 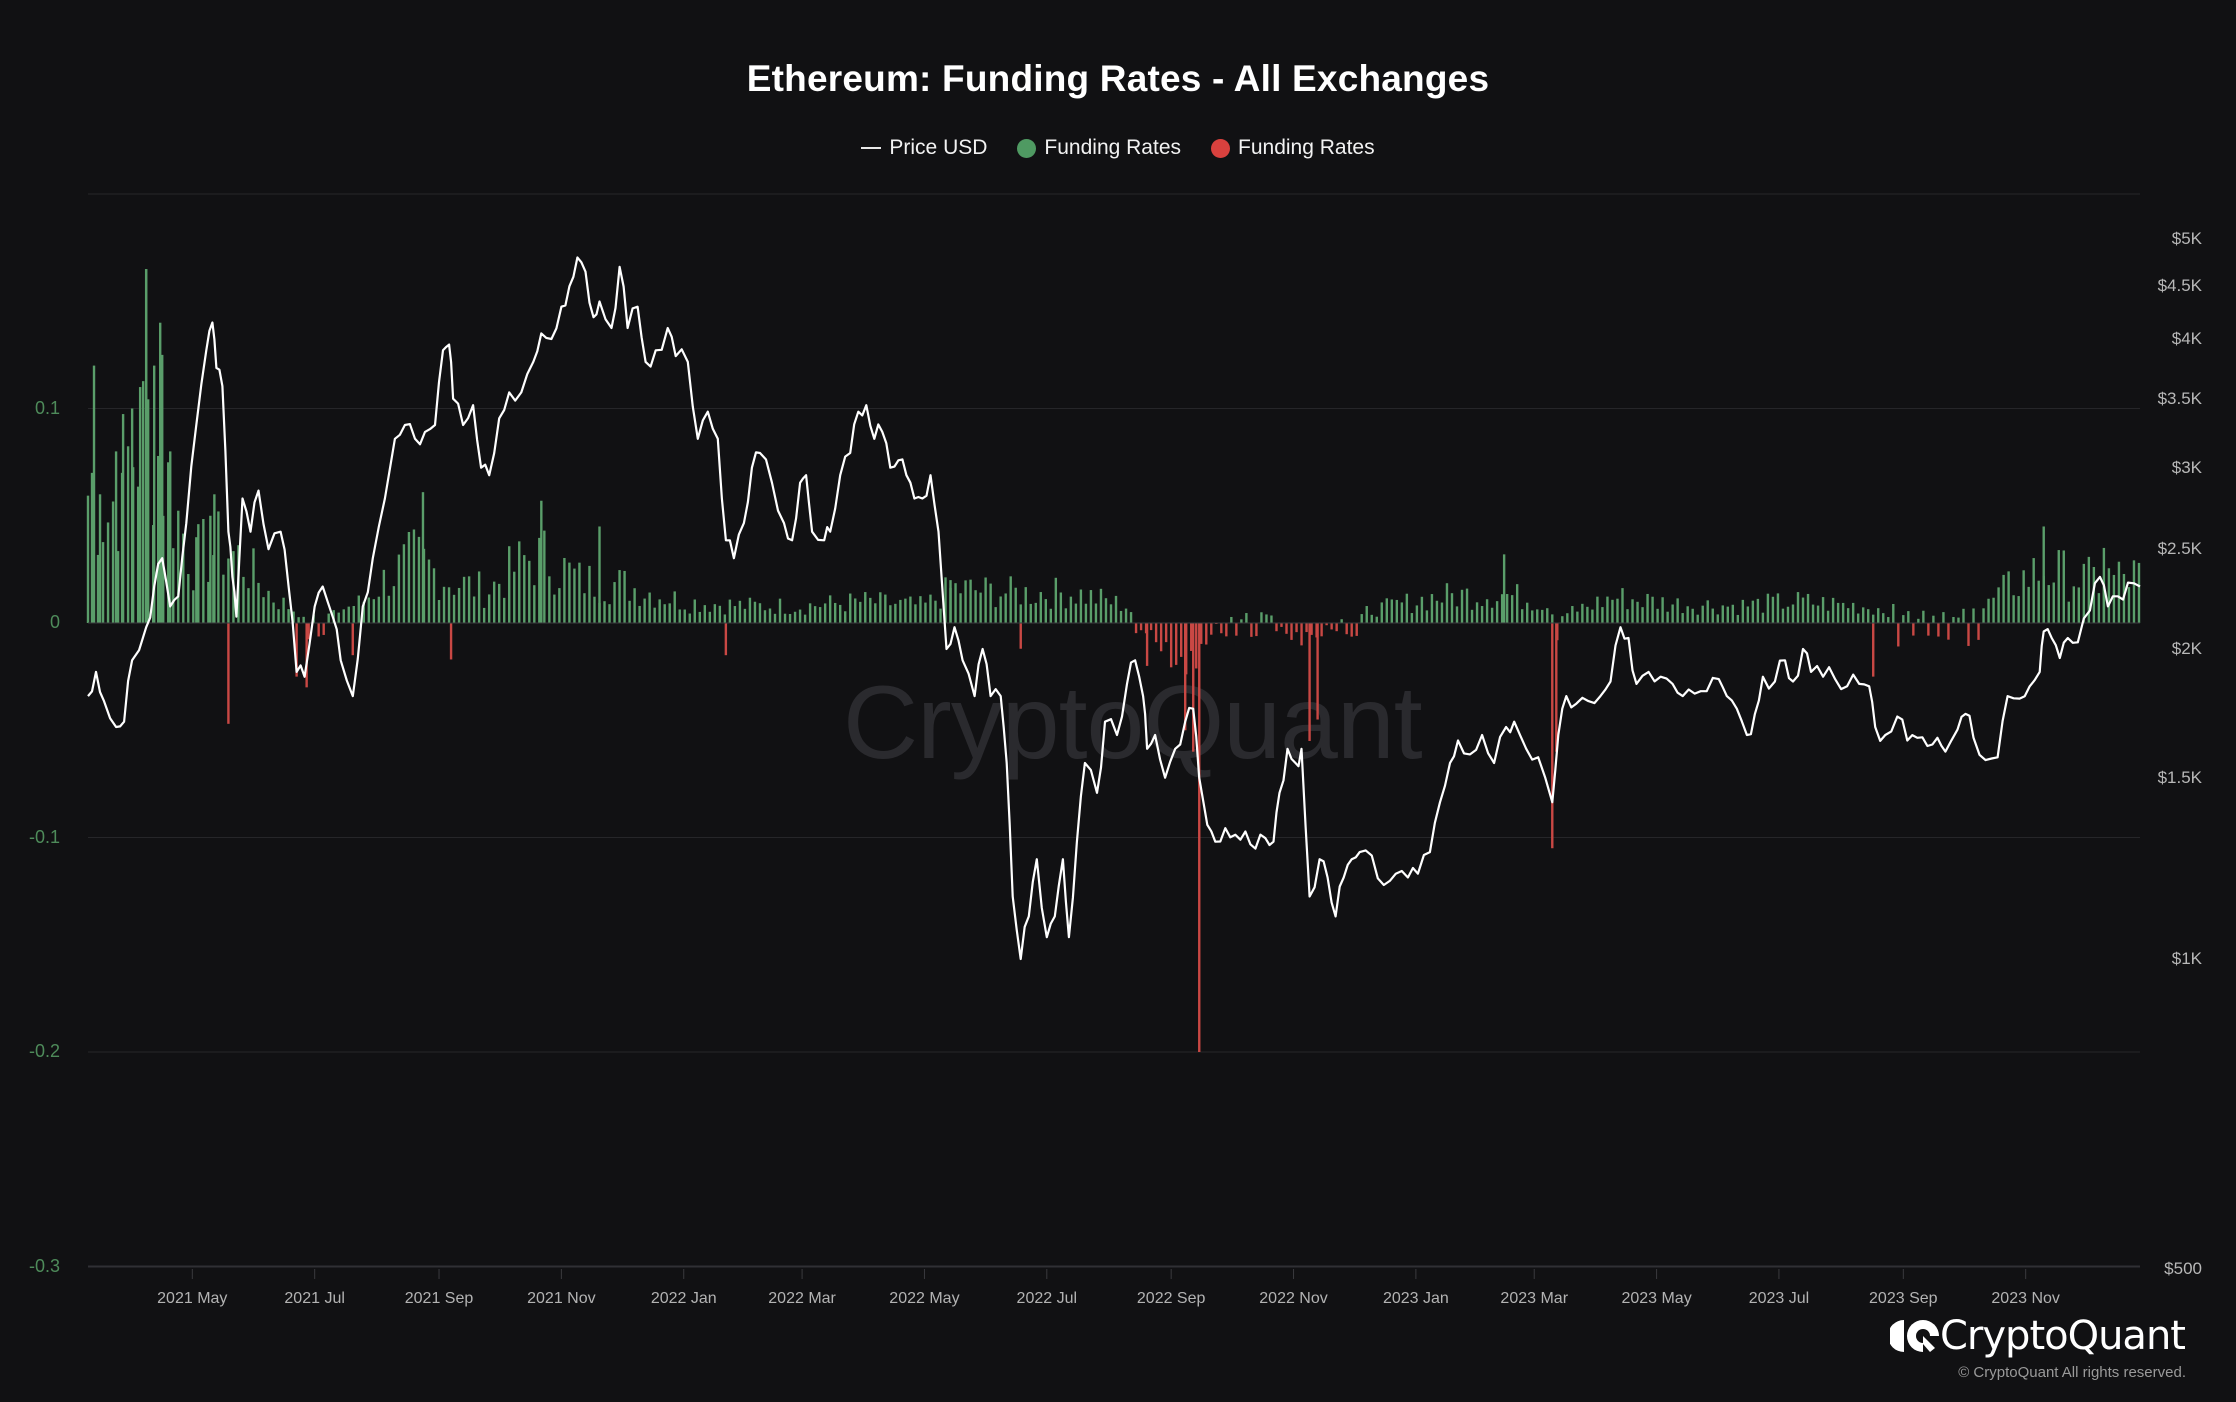 What do you see at coordinates (924, 1298) in the screenshot?
I see `x-axis-tick: 2022 May` at bounding box center [924, 1298].